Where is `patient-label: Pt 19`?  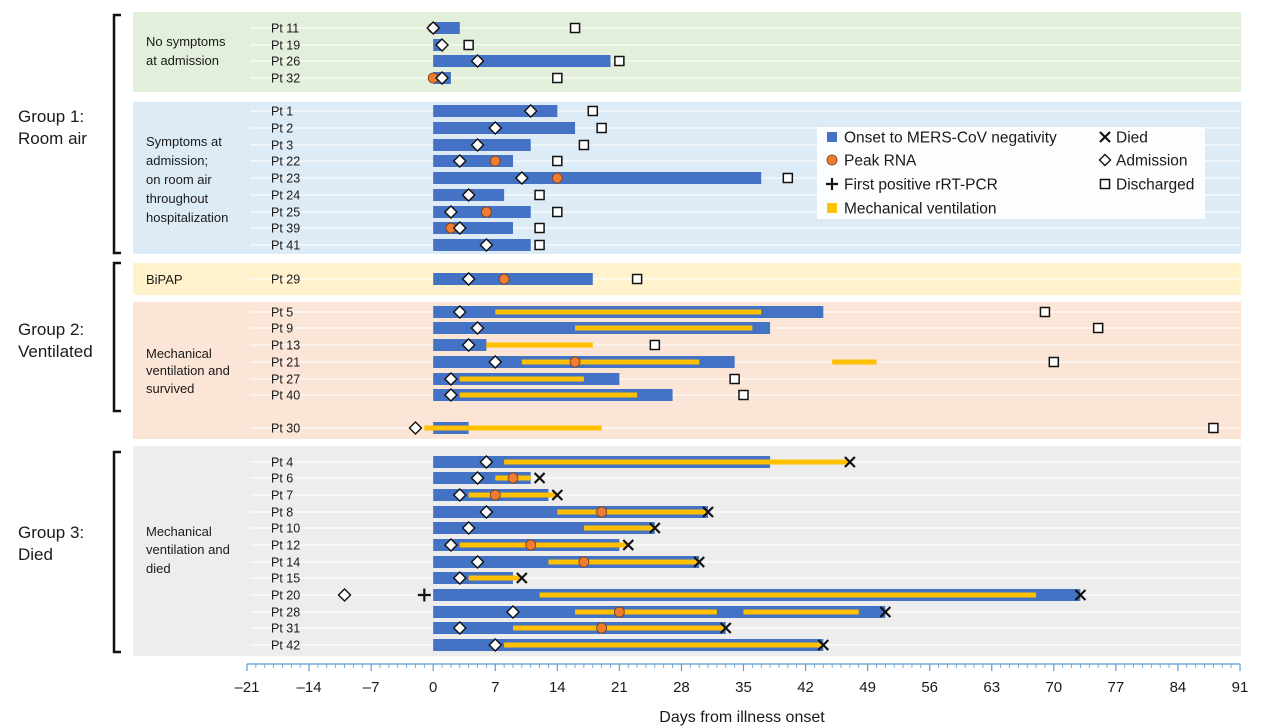 patient-label: Pt 19 is located at coordinates (285, 46).